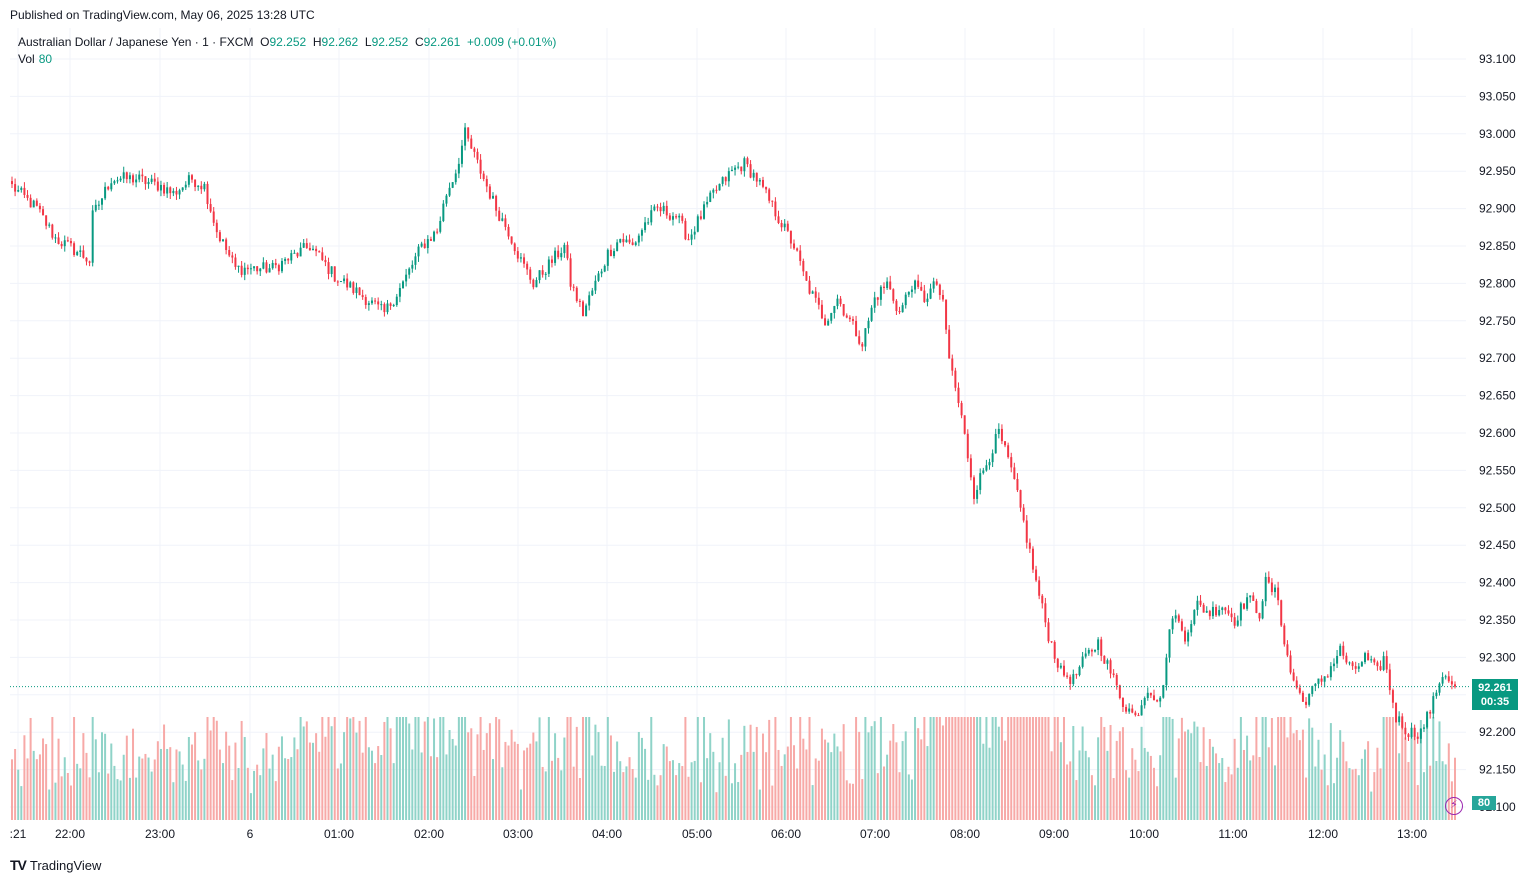  I want to click on volume-bars, so click(733, 768).